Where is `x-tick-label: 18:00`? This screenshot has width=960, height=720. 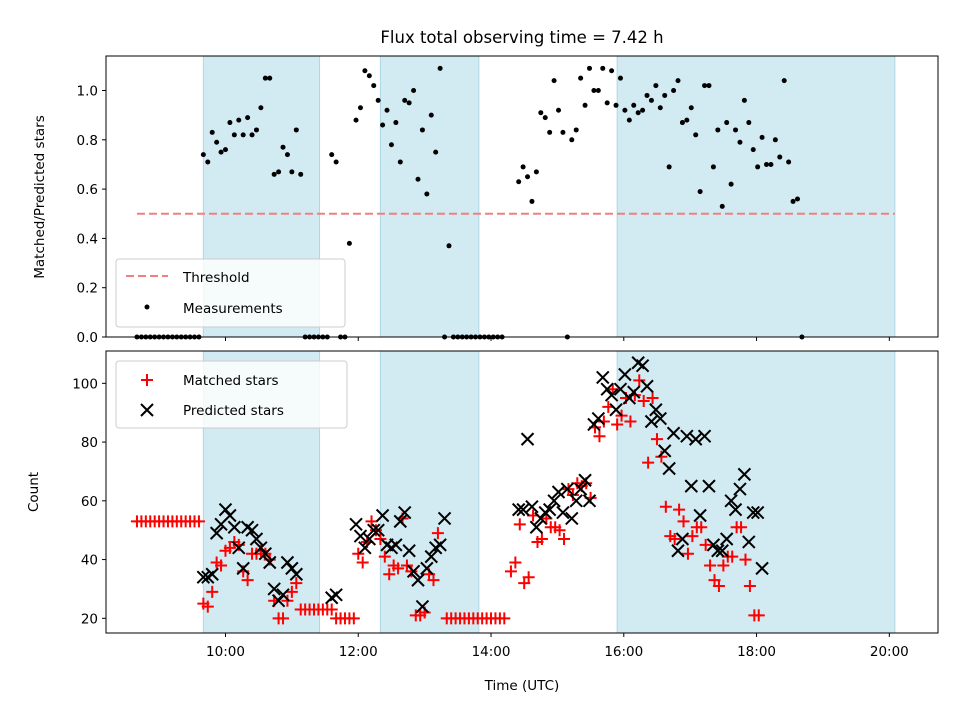
x-tick-label: 18:00 is located at coordinates (756, 652).